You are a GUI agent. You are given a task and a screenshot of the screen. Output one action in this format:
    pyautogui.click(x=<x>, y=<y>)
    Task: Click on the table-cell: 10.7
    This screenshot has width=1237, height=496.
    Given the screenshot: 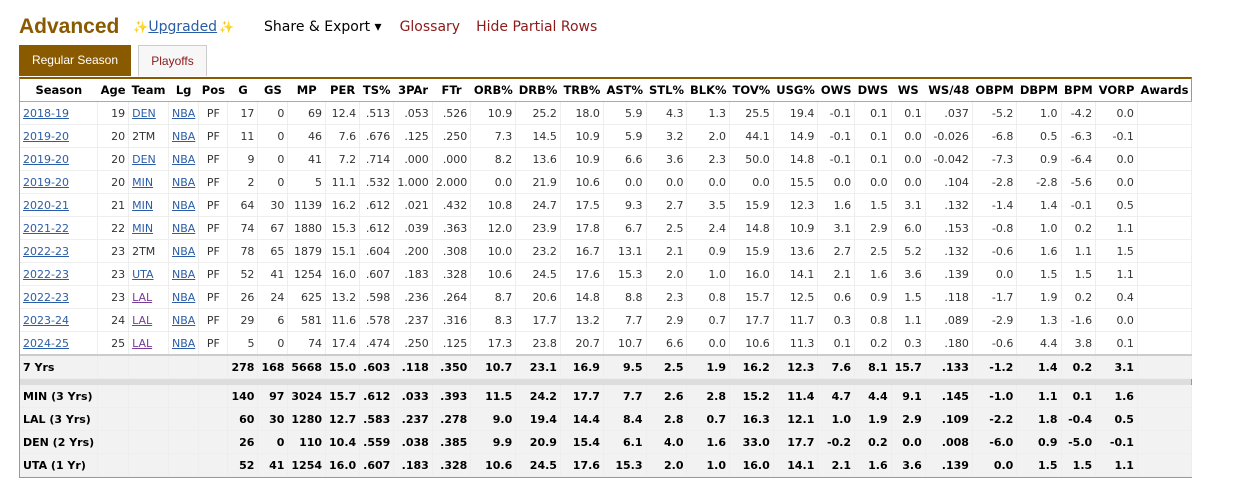 What is the action you would take?
    pyautogui.click(x=625, y=343)
    